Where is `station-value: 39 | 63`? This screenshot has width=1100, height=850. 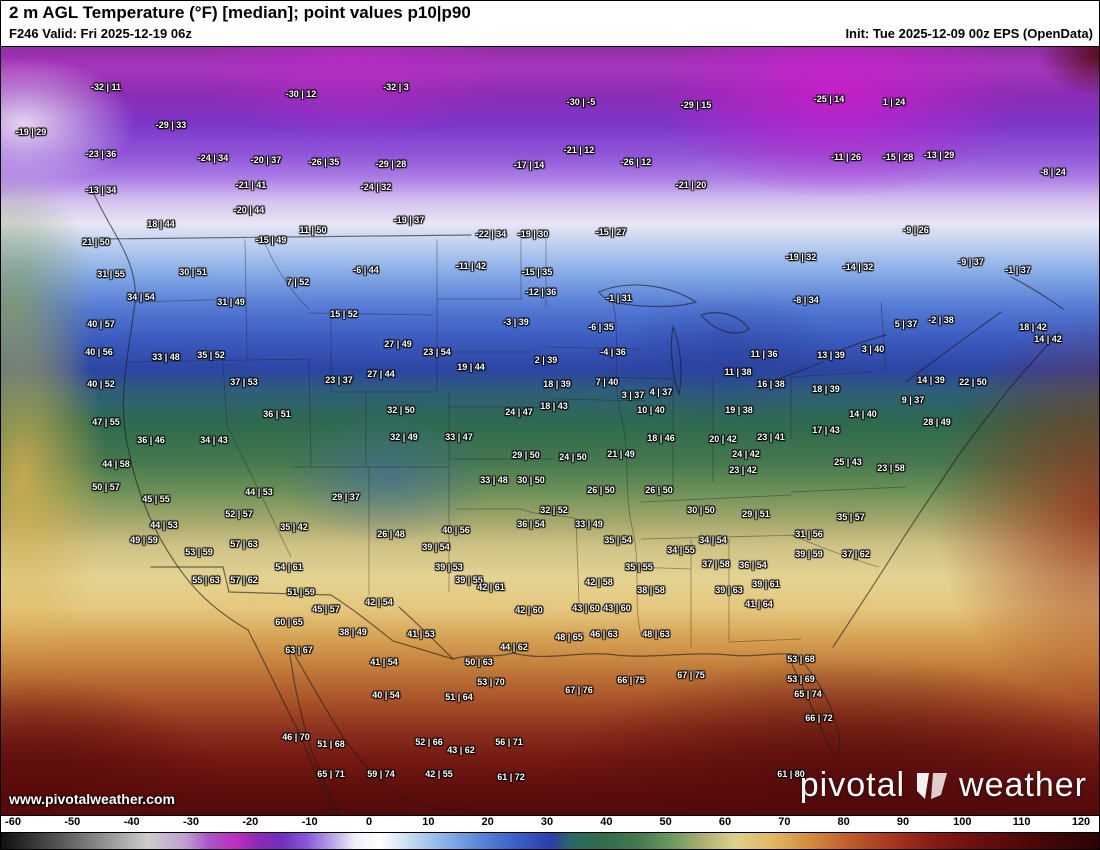 station-value: 39 | 63 is located at coordinates (729, 590).